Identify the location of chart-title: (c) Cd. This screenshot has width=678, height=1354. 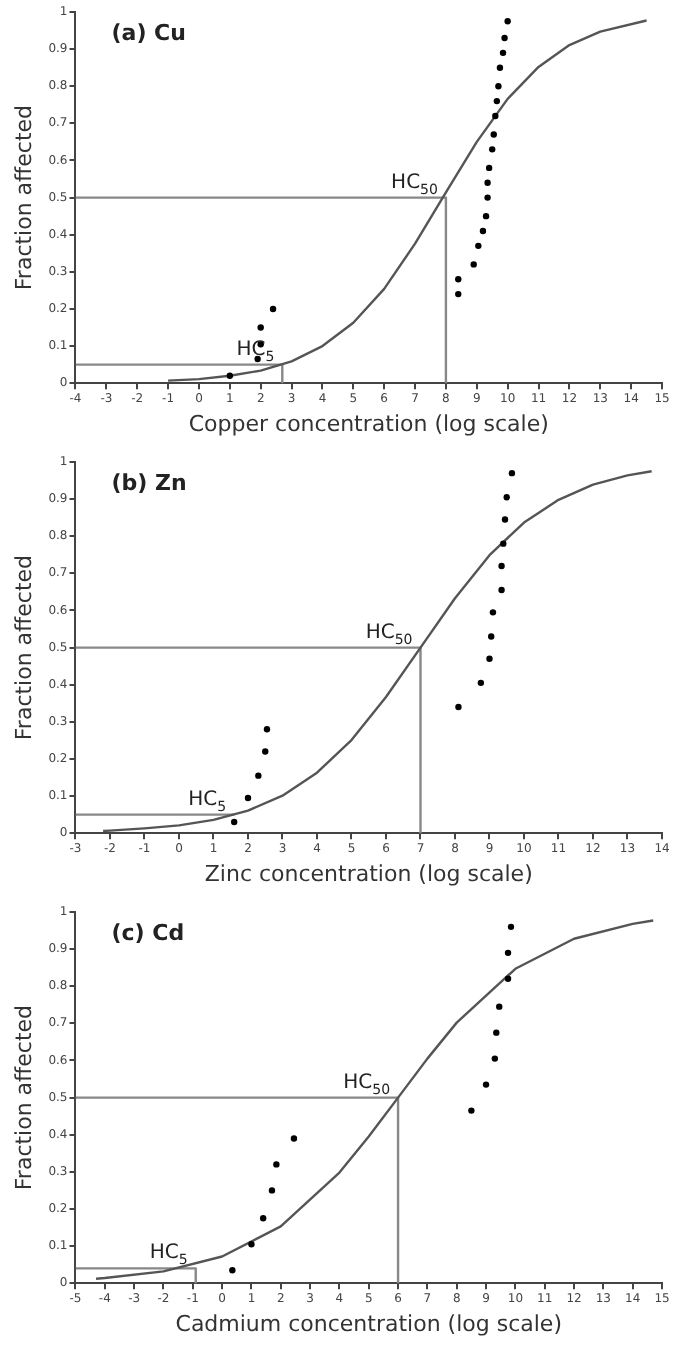
(148, 933).